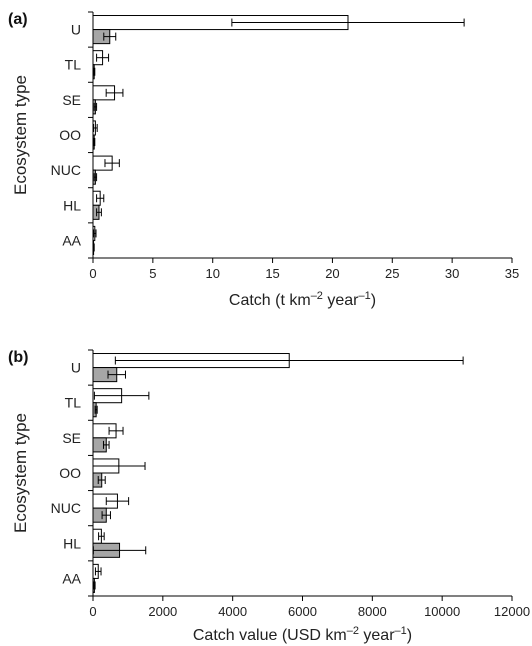 This screenshot has height=646, width=532. Describe the element at coordinates (512, 611) in the screenshot. I see `x-tick-label: 12000` at that location.